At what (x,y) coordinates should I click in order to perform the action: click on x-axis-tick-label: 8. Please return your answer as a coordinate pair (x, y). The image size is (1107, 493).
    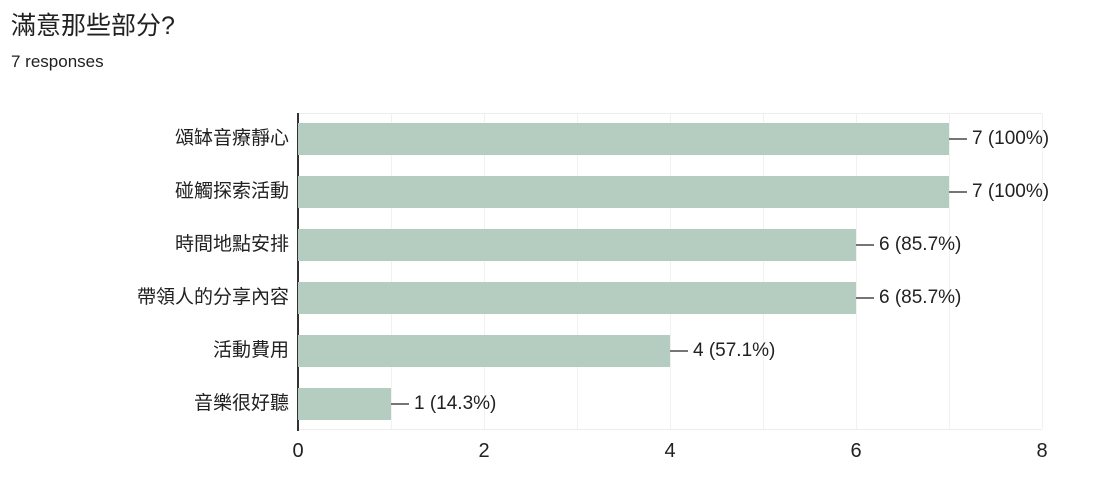
    Looking at the image, I should click on (1042, 451).